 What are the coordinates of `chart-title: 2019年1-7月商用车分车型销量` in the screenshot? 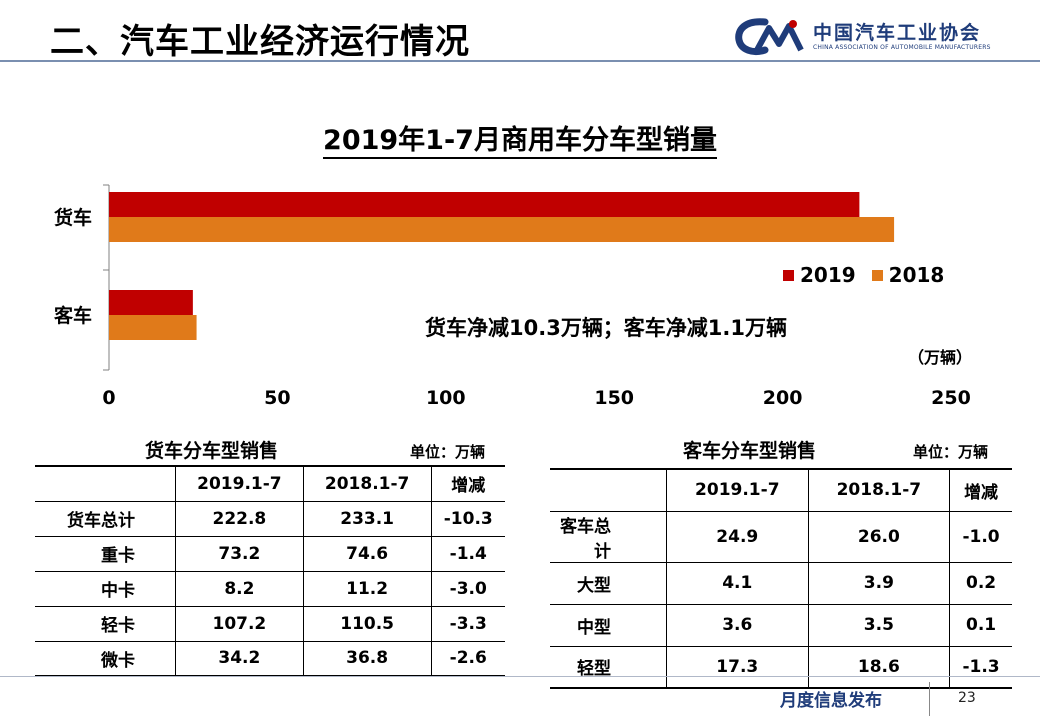 It's located at (520, 138).